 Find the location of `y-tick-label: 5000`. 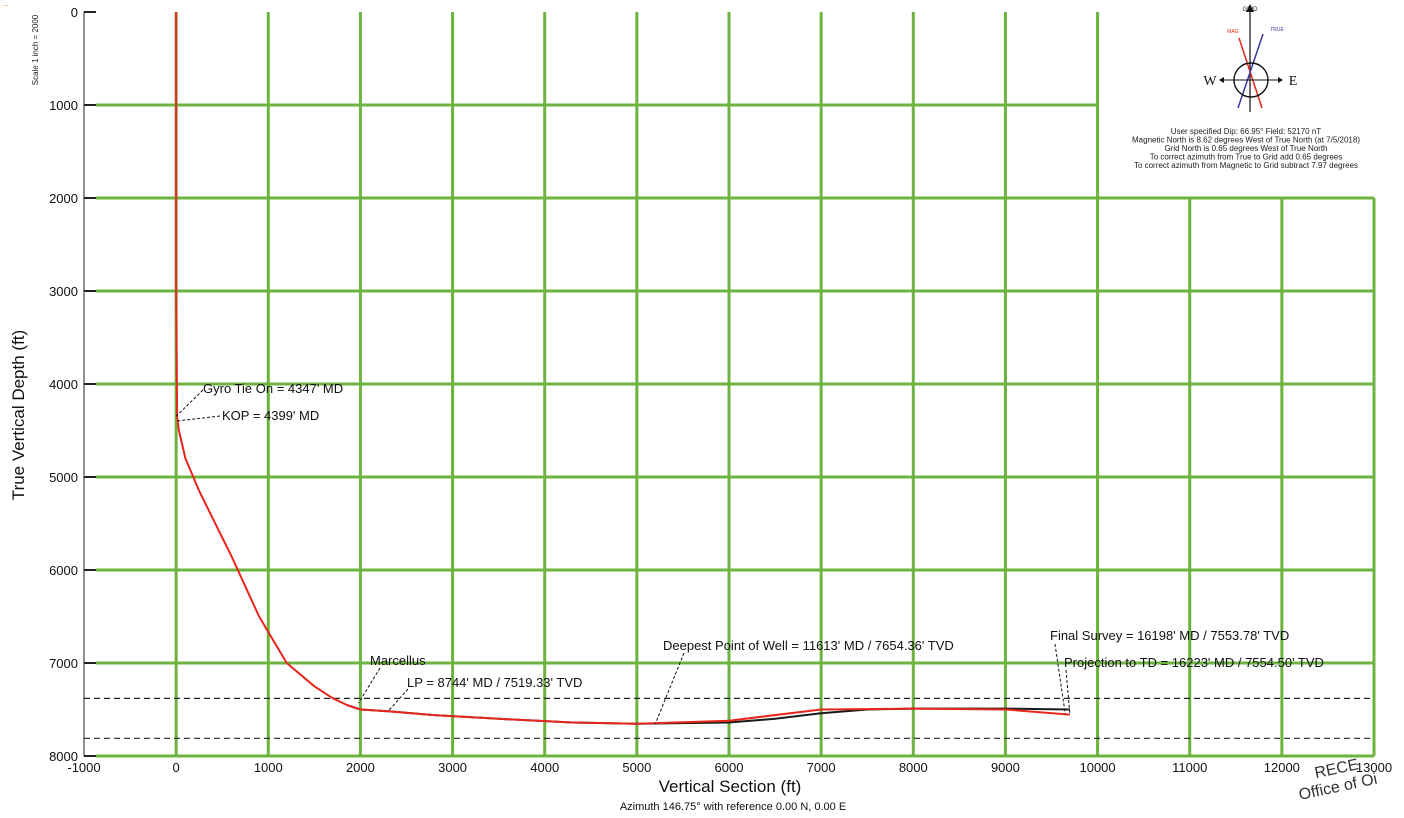

y-tick-label: 5000 is located at coordinates (63, 477).